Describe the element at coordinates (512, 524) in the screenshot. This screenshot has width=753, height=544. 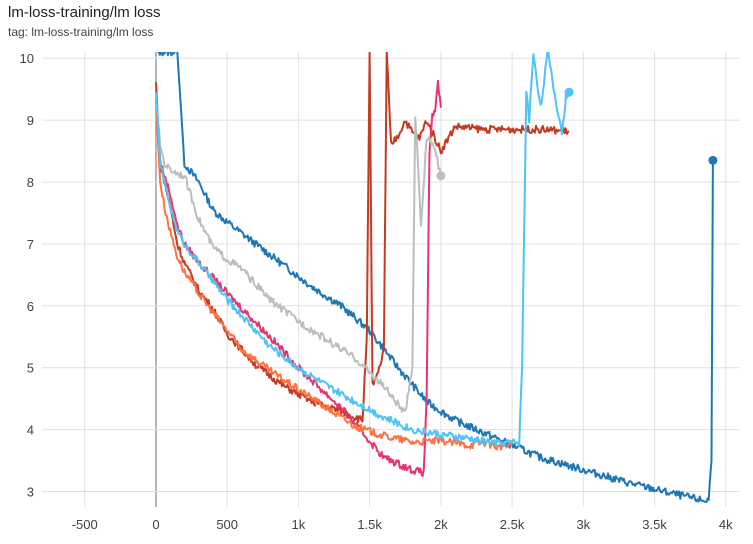
I see `x-tick-label: 2.5k` at that location.